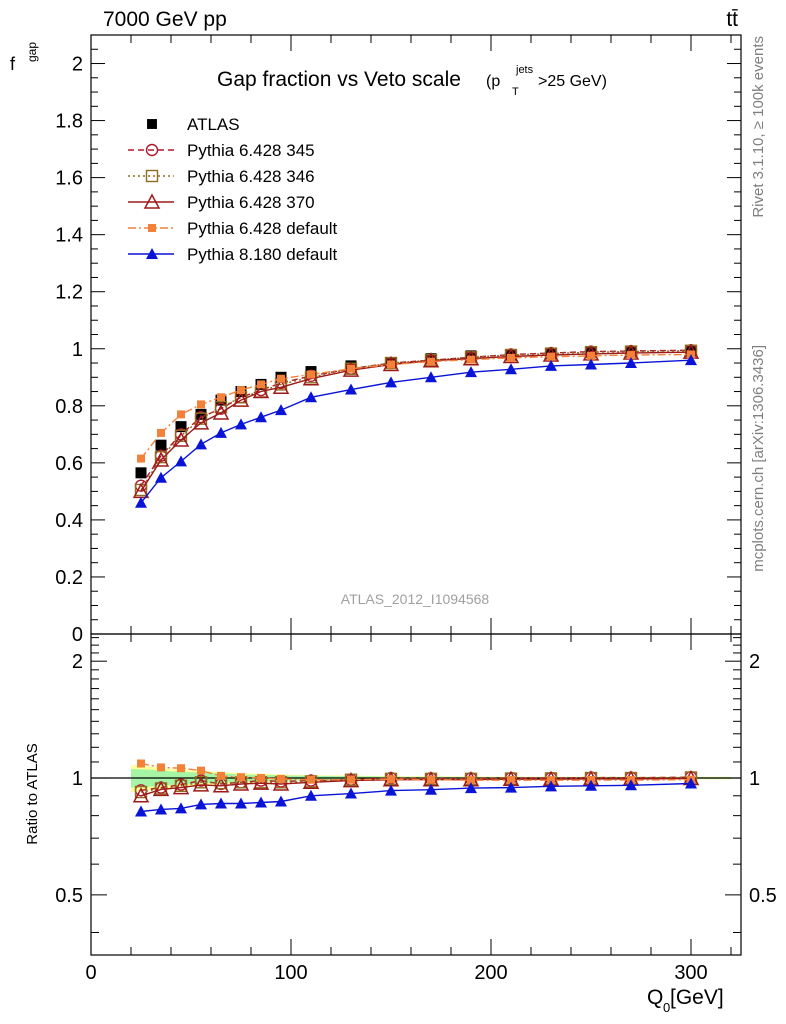 This screenshot has height=1024, width=786. I want to click on main-ylabel-main: f, so click(13, 64).